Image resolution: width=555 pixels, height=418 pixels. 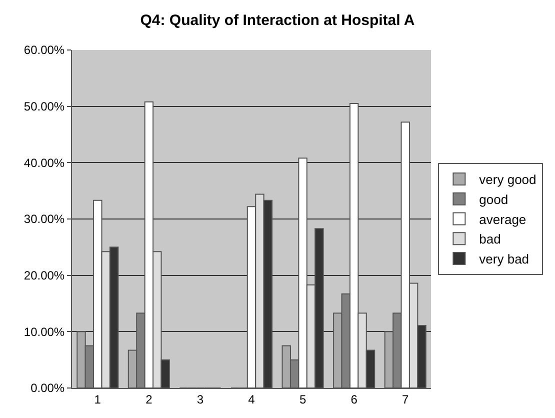 What do you see at coordinates (200, 399) in the screenshot?
I see `x-tick-label: 3` at bounding box center [200, 399].